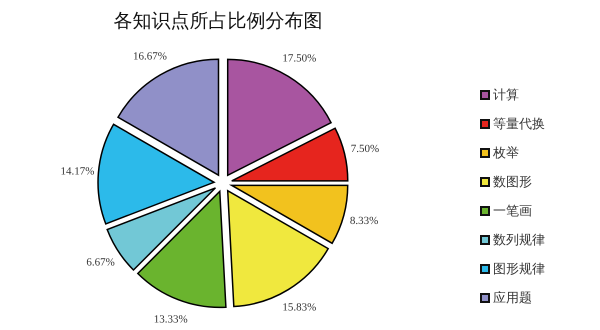 The width and height of the screenshot is (600, 330). I want to click on data-label: 6.67%, so click(100, 262).